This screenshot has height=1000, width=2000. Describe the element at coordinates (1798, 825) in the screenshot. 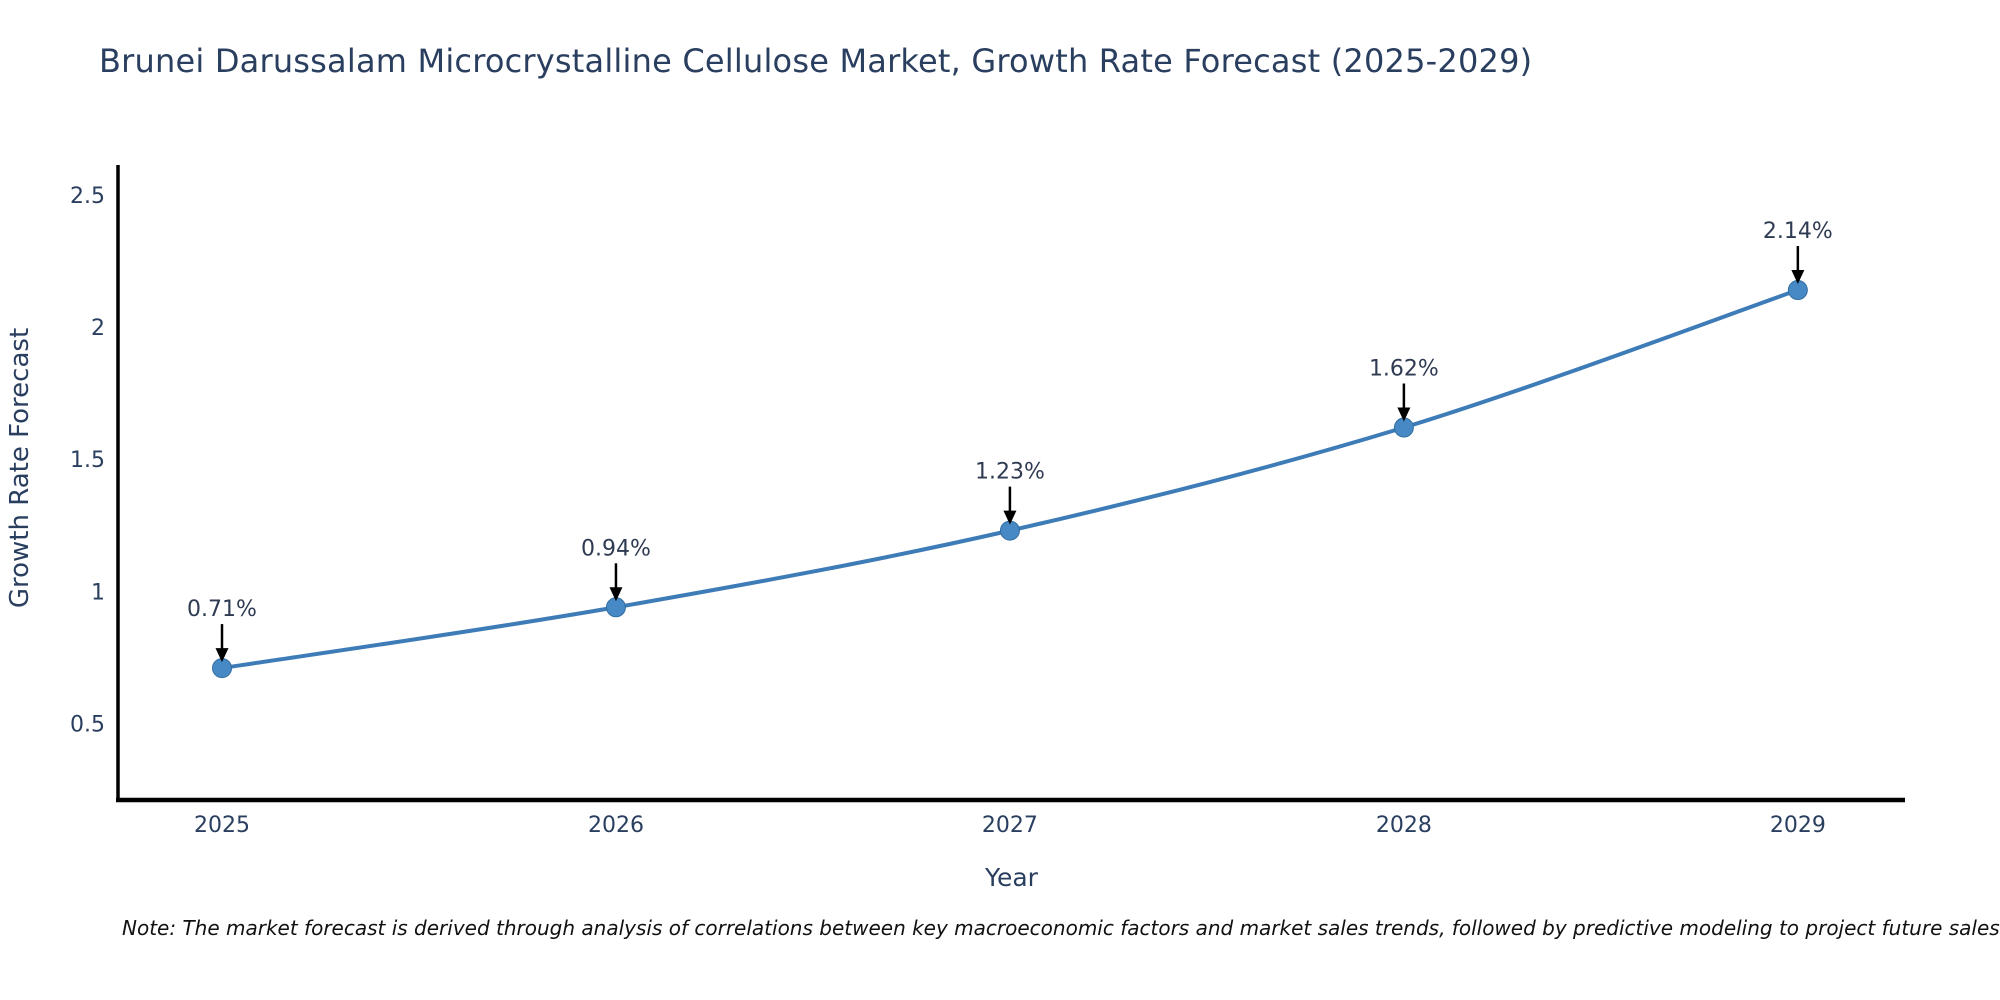

I see `x-tick-label: 2029` at that location.